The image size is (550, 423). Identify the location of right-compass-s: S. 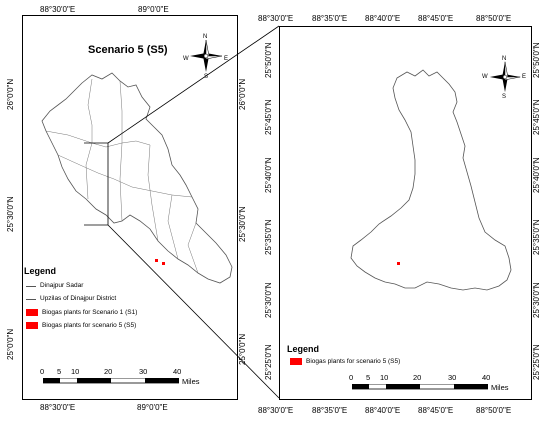
(504, 97).